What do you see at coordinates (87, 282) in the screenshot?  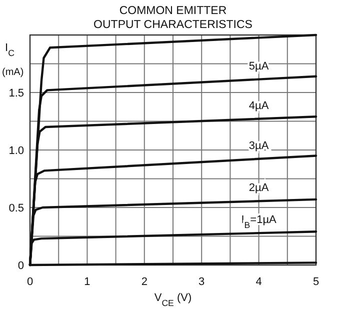 I see `x-tick-label: 1` at bounding box center [87, 282].